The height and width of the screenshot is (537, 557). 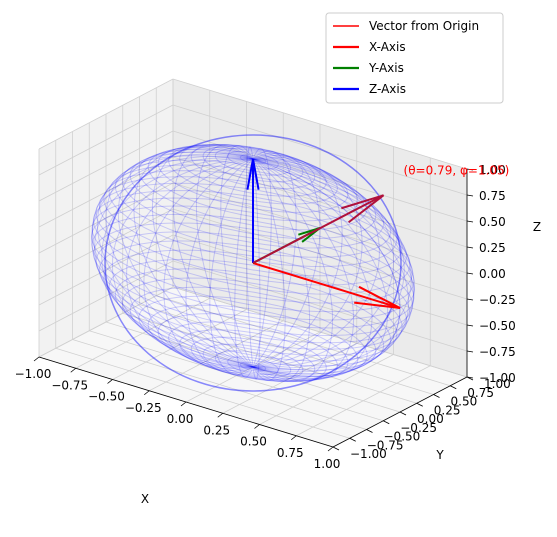 What do you see at coordinates (439, 455) in the screenshot?
I see `y-axis-label: Y` at bounding box center [439, 455].